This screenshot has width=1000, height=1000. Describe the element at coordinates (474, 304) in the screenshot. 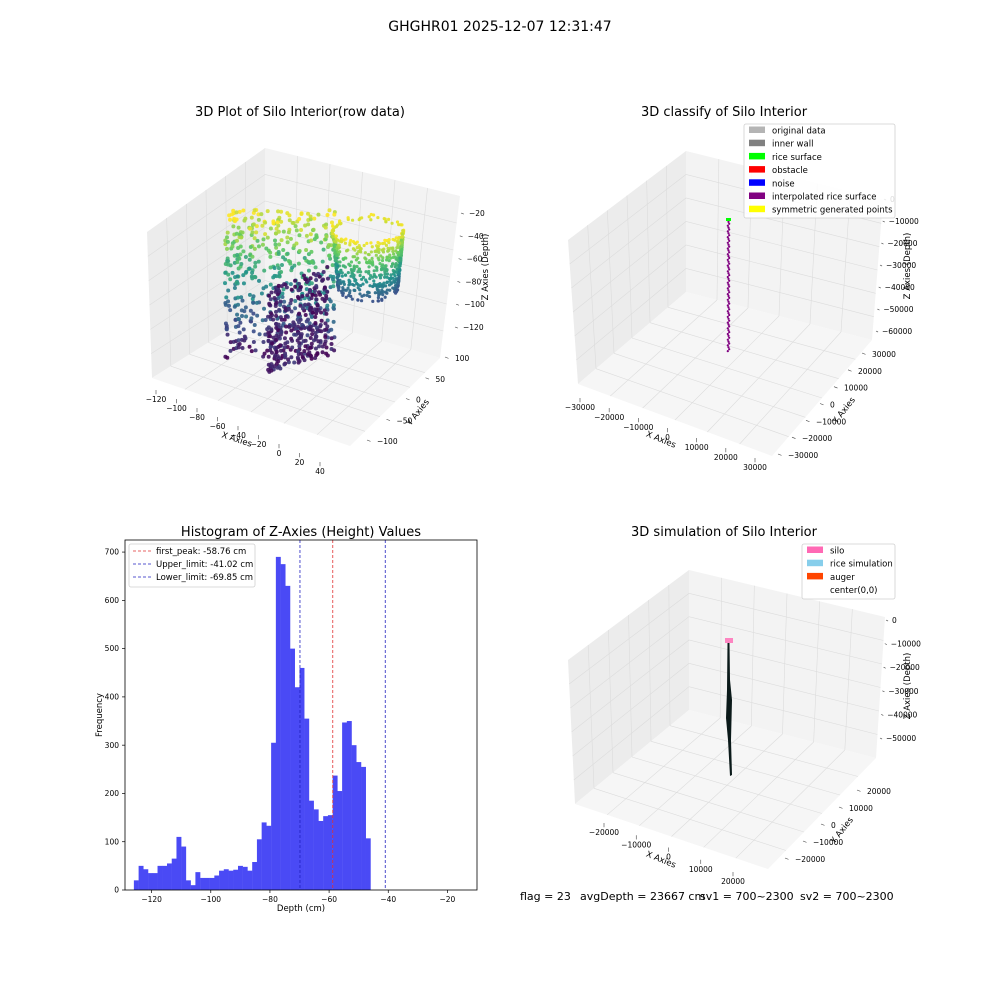

I see `raw-z-tick-label: −100` at that location.